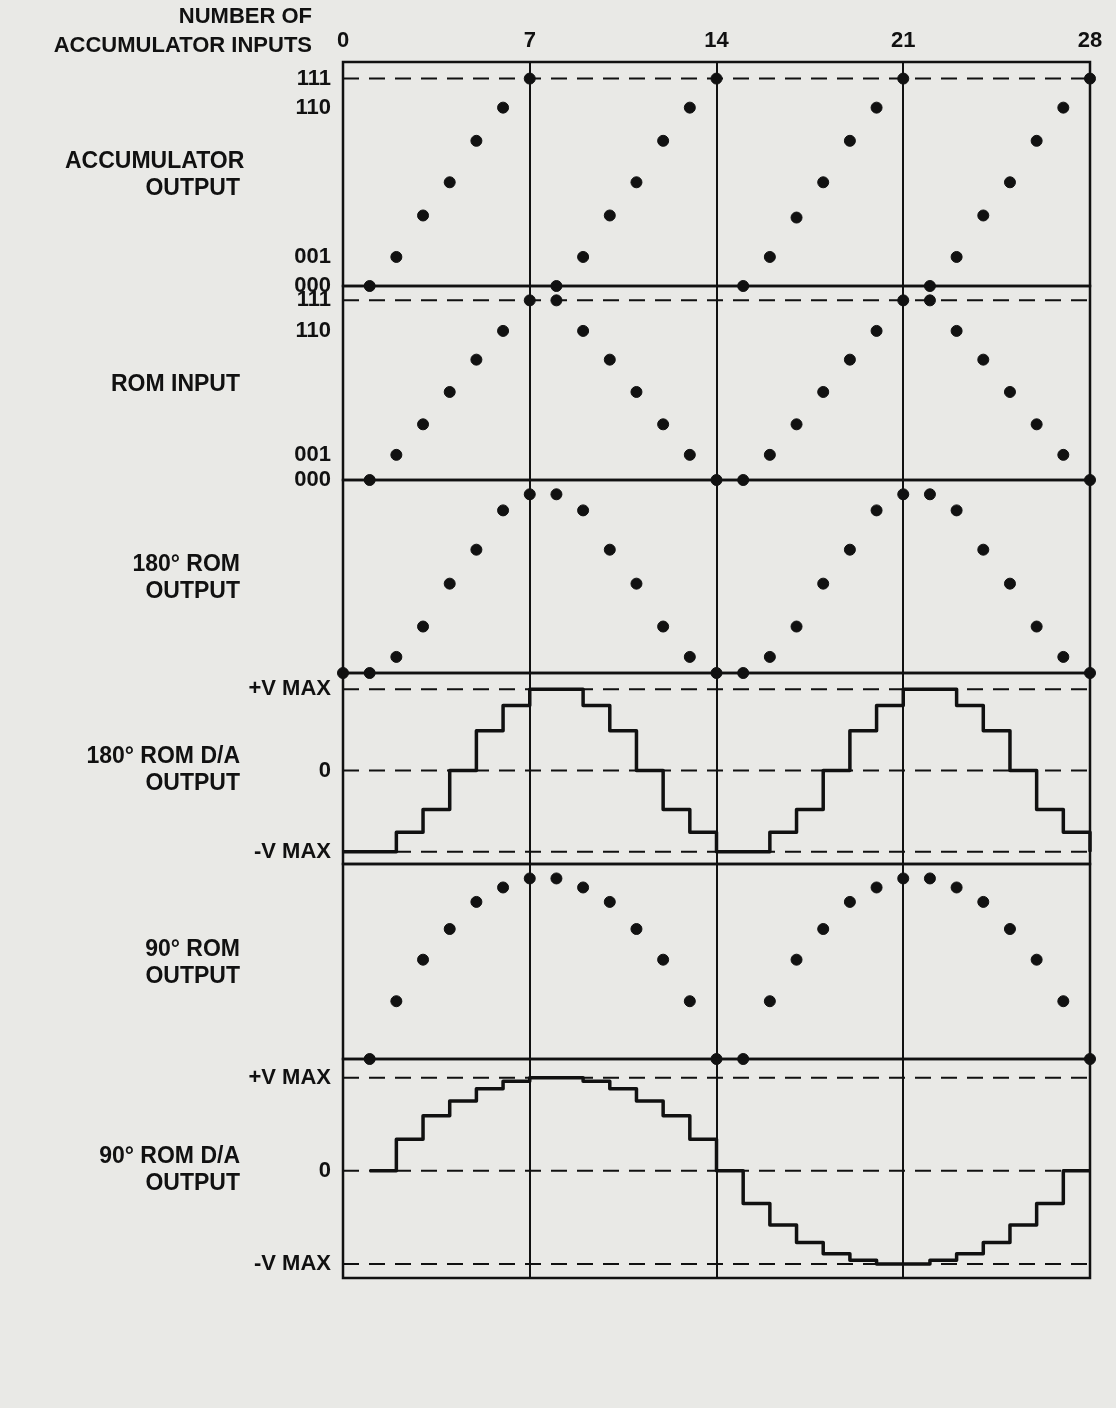  I want to click on y-axis-title: ACCUMULATOR OUTPUT, so click(155, 174).